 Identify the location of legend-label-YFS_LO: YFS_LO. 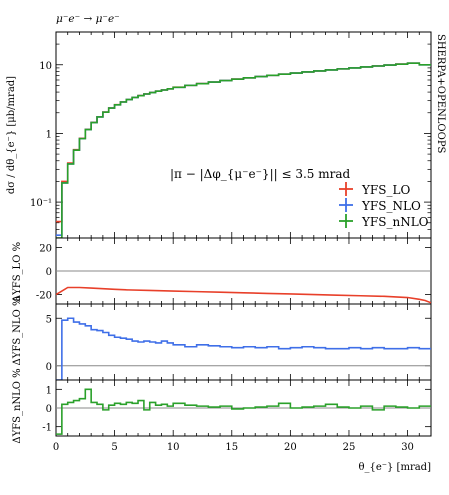
(385, 190).